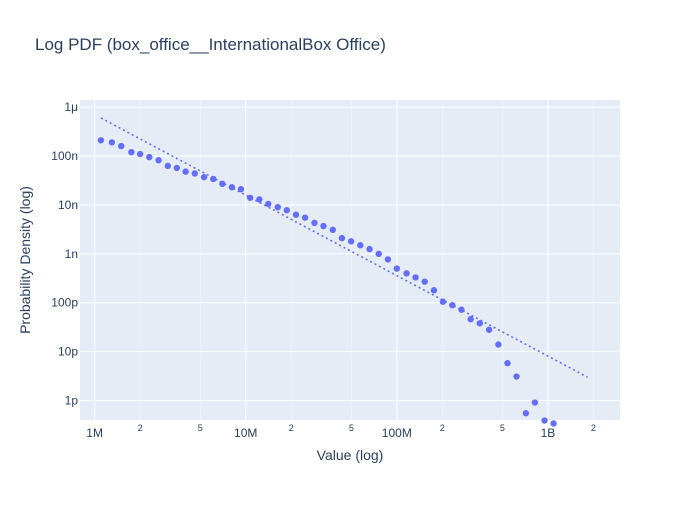 The width and height of the screenshot is (700, 505). Describe the element at coordinates (25, 260) in the screenshot. I see `y-axis-title: Probability Density (log)` at that location.